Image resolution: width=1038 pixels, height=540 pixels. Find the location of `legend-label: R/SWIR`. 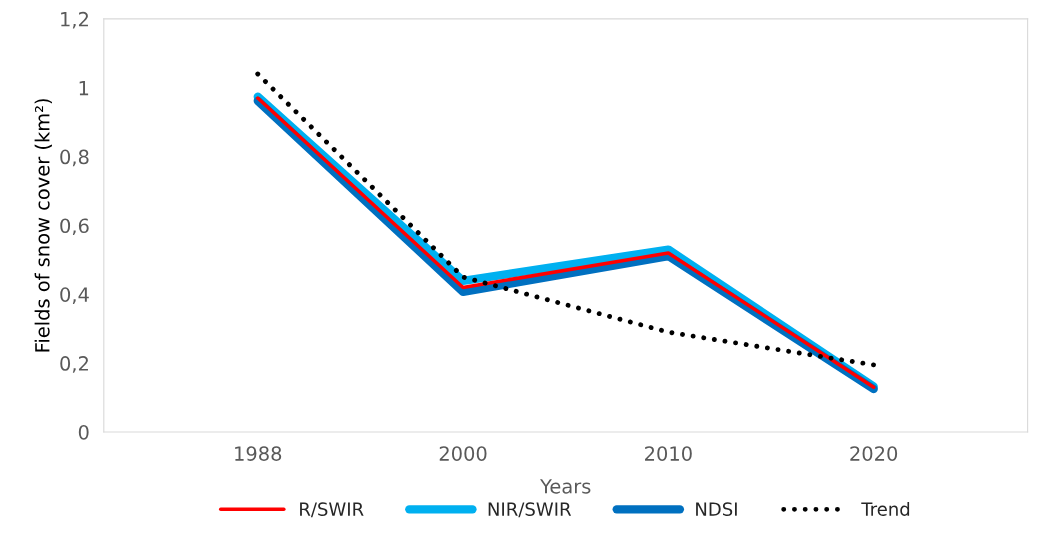

legend-label: R/SWIR is located at coordinates (332, 510).